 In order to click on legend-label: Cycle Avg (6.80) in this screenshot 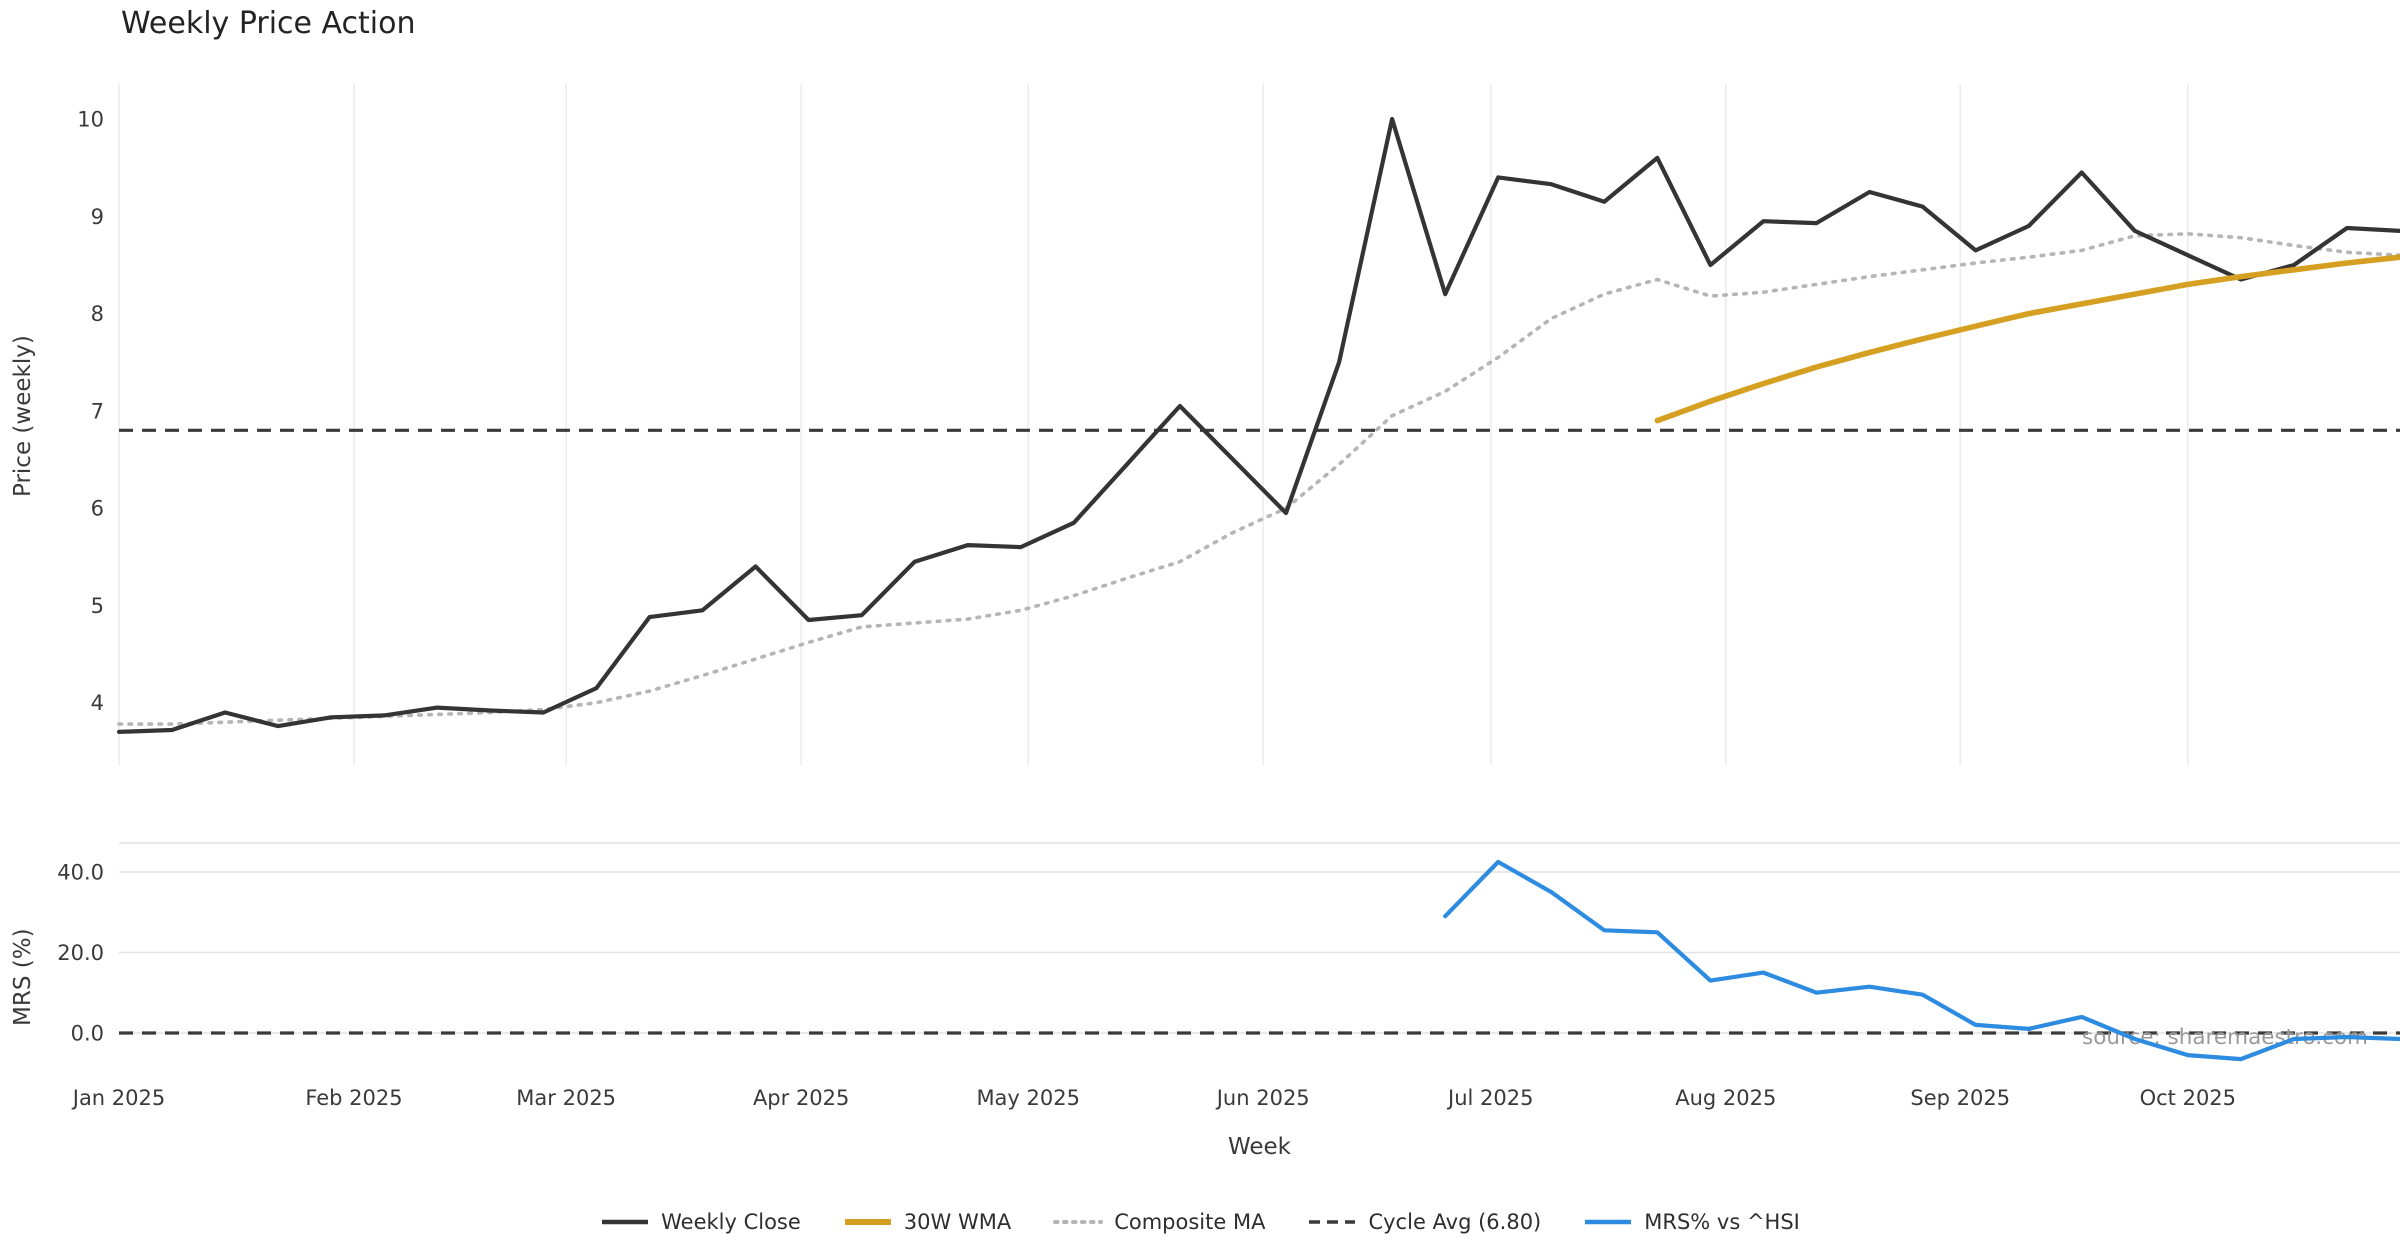, I will do `click(1455, 1222)`.